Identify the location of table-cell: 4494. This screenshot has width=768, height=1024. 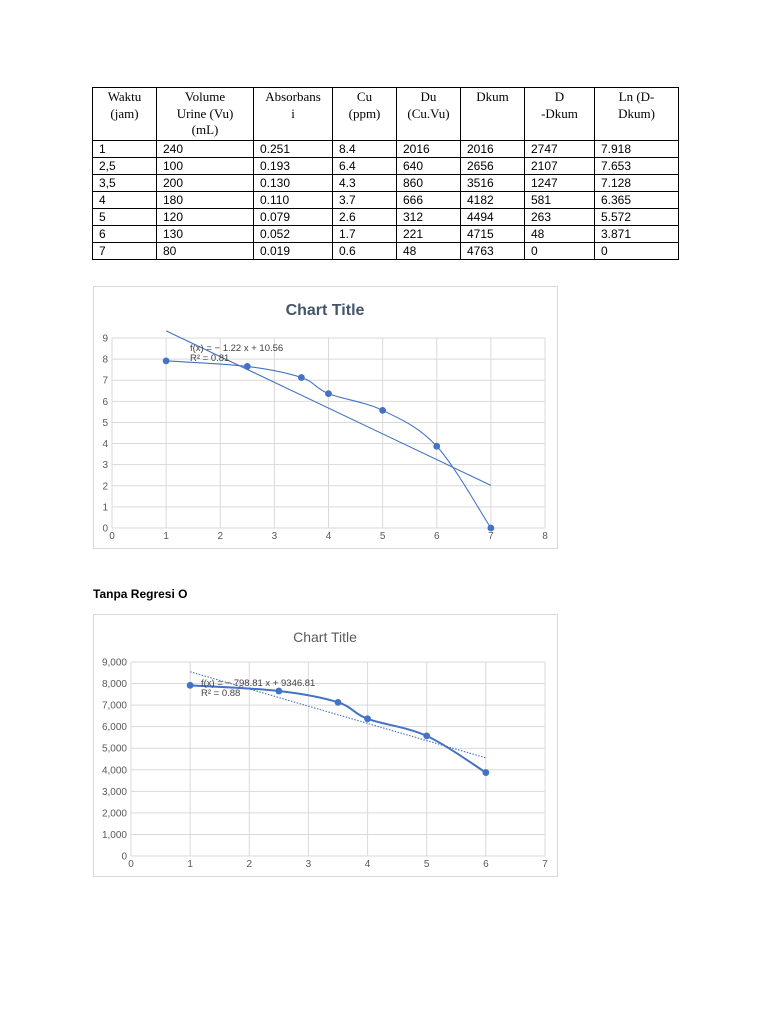
(492, 217).